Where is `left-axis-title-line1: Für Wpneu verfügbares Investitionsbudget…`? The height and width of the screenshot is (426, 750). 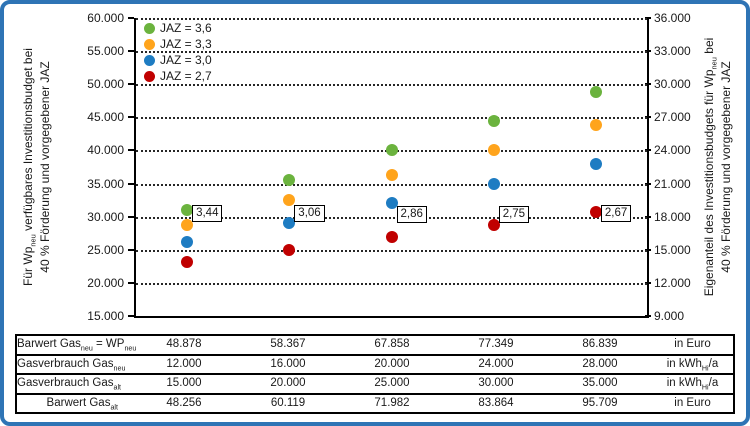
left-axis-title-line1: Für Wpneu verfügbares Investitionsbudget… is located at coordinates (29, 167).